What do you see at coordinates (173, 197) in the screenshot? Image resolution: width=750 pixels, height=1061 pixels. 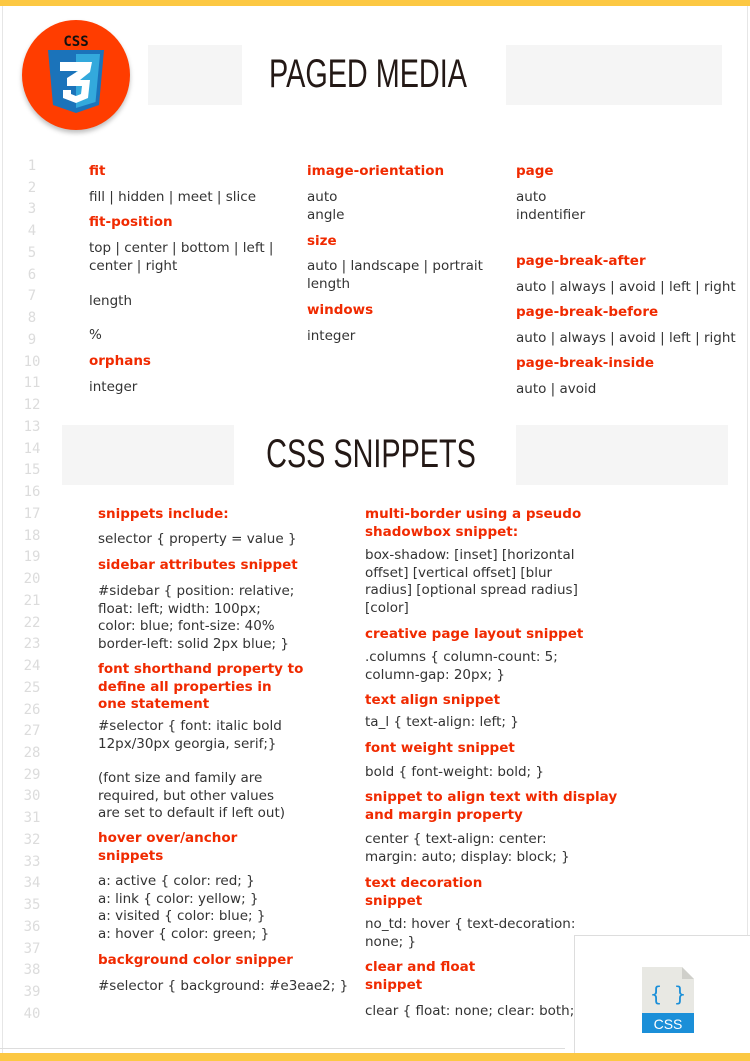 I see `prop-fit-values: fill | hidden | meet | slice` at bounding box center [173, 197].